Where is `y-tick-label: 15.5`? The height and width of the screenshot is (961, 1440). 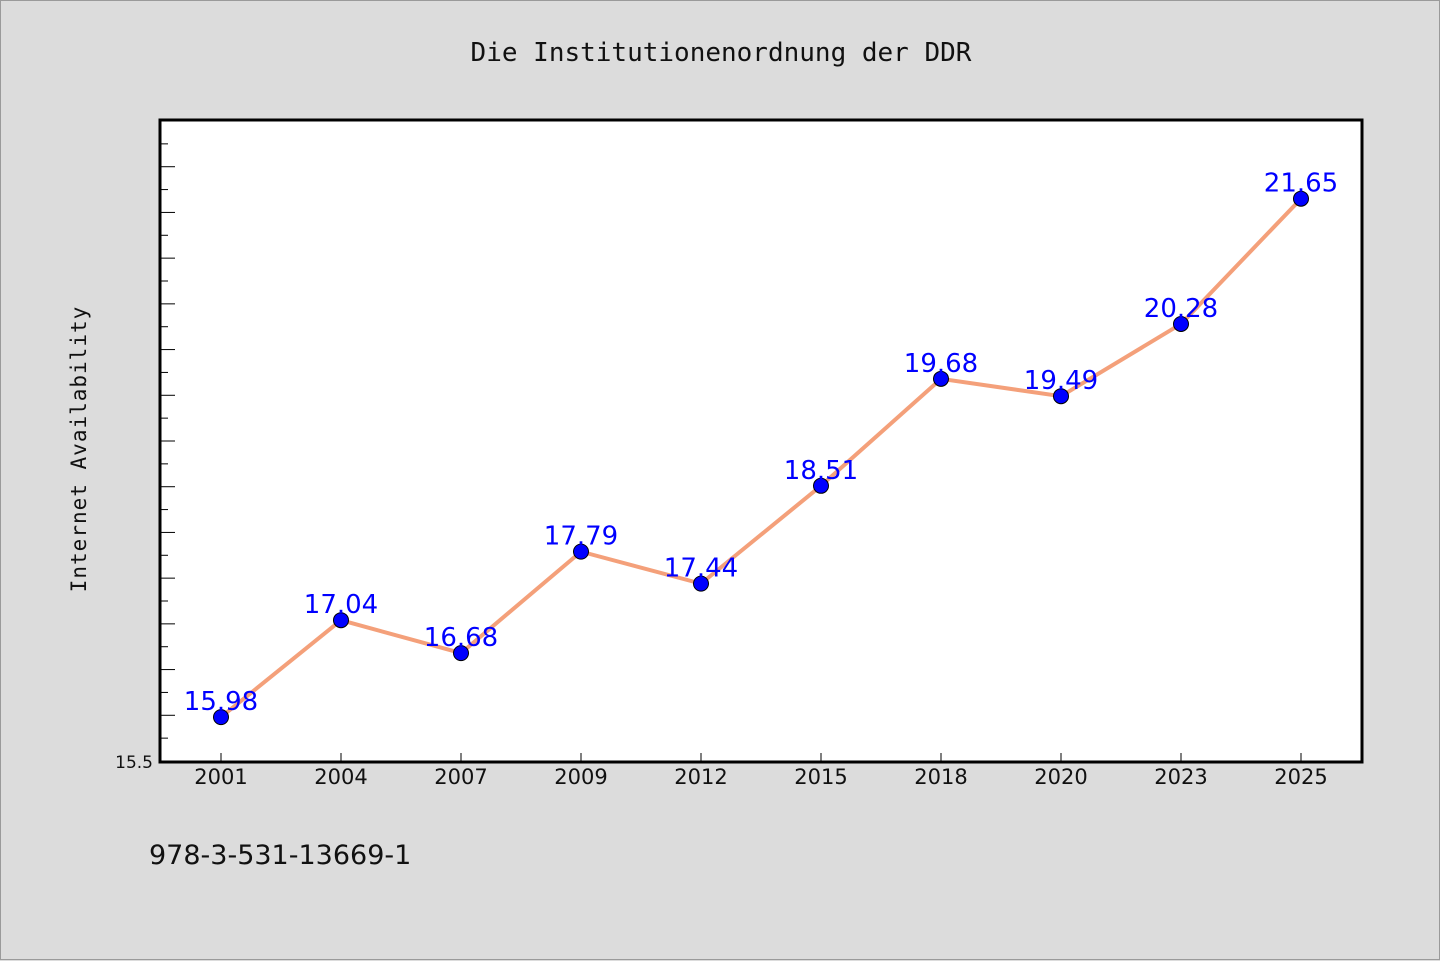 y-tick-label: 15.5 is located at coordinates (134, 763).